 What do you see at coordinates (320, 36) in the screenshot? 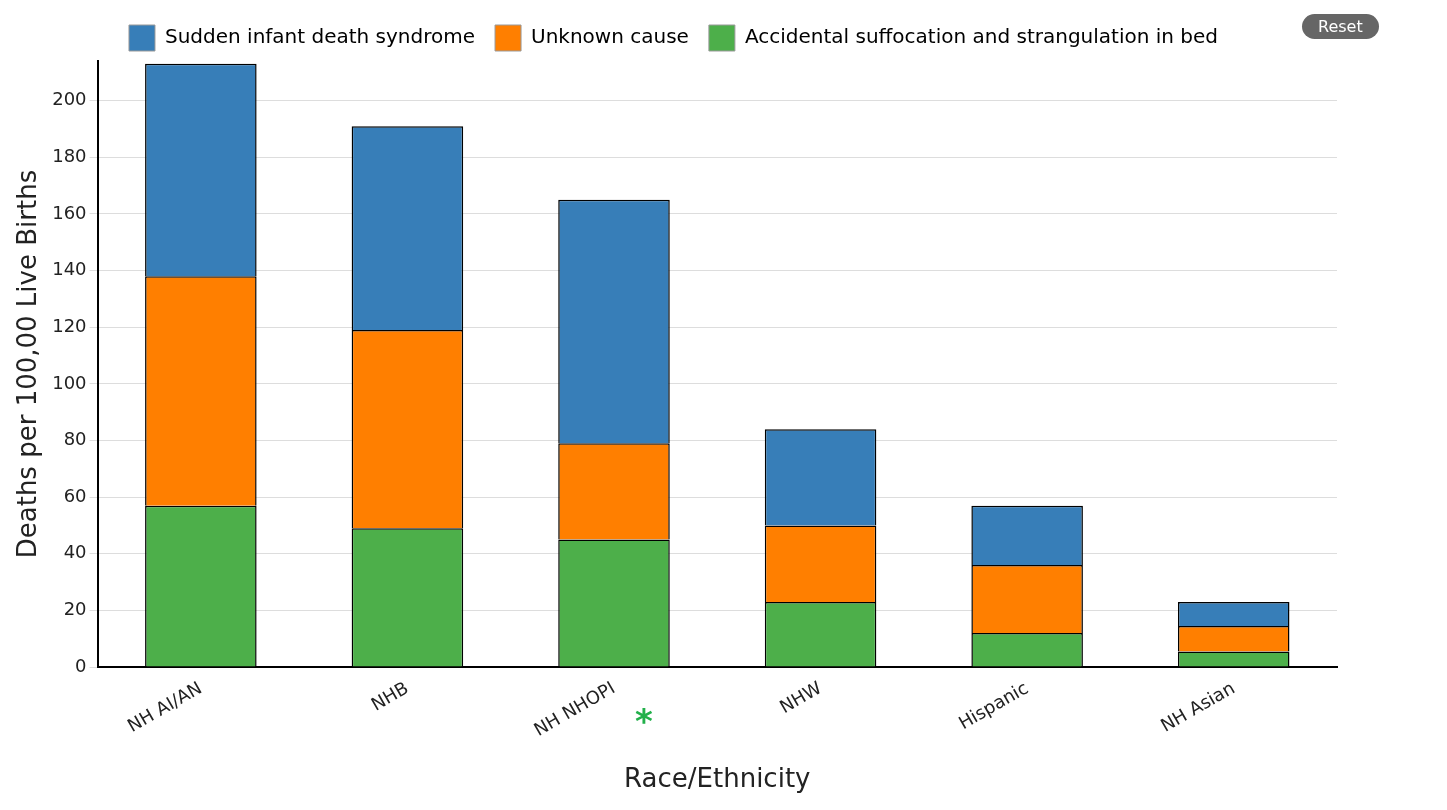
I see `legend-label: Sudden infant death syndrome` at bounding box center [320, 36].